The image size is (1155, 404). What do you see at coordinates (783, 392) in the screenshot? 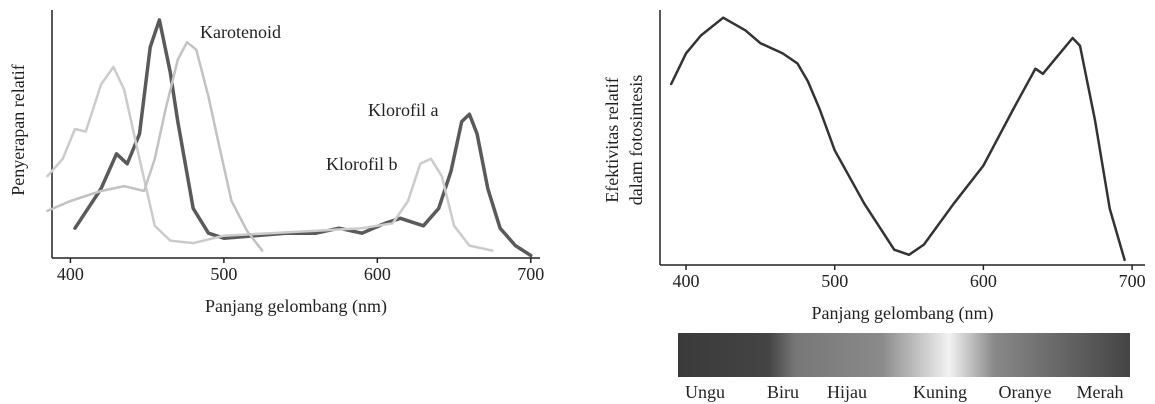
I see `spectrum-label: Biru` at bounding box center [783, 392].